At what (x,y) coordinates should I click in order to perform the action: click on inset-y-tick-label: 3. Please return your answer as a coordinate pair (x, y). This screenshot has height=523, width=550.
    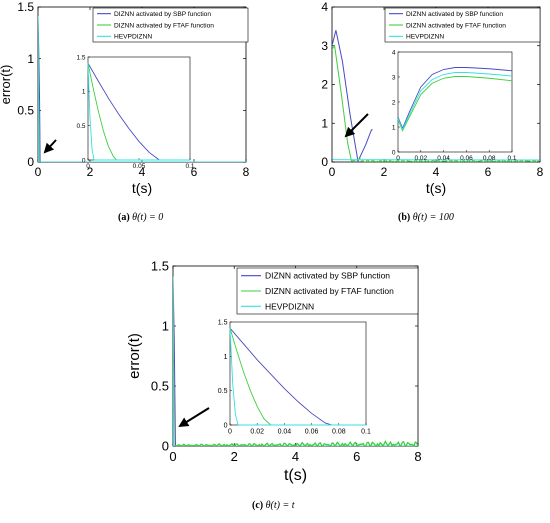
    Looking at the image, I should click on (394, 77).